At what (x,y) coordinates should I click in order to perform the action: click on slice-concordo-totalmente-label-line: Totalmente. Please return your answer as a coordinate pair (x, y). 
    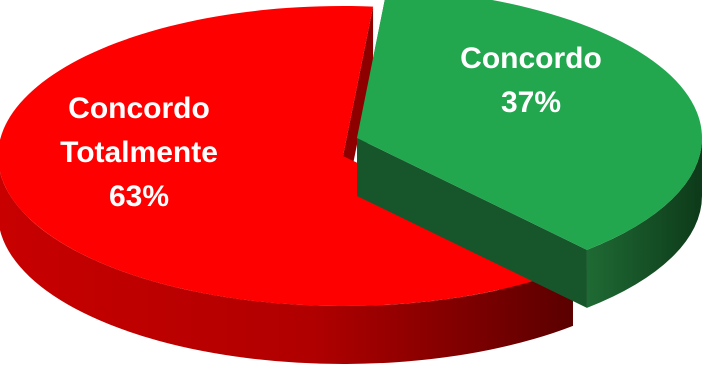
    Looking at the image, I should click on (139, 152).